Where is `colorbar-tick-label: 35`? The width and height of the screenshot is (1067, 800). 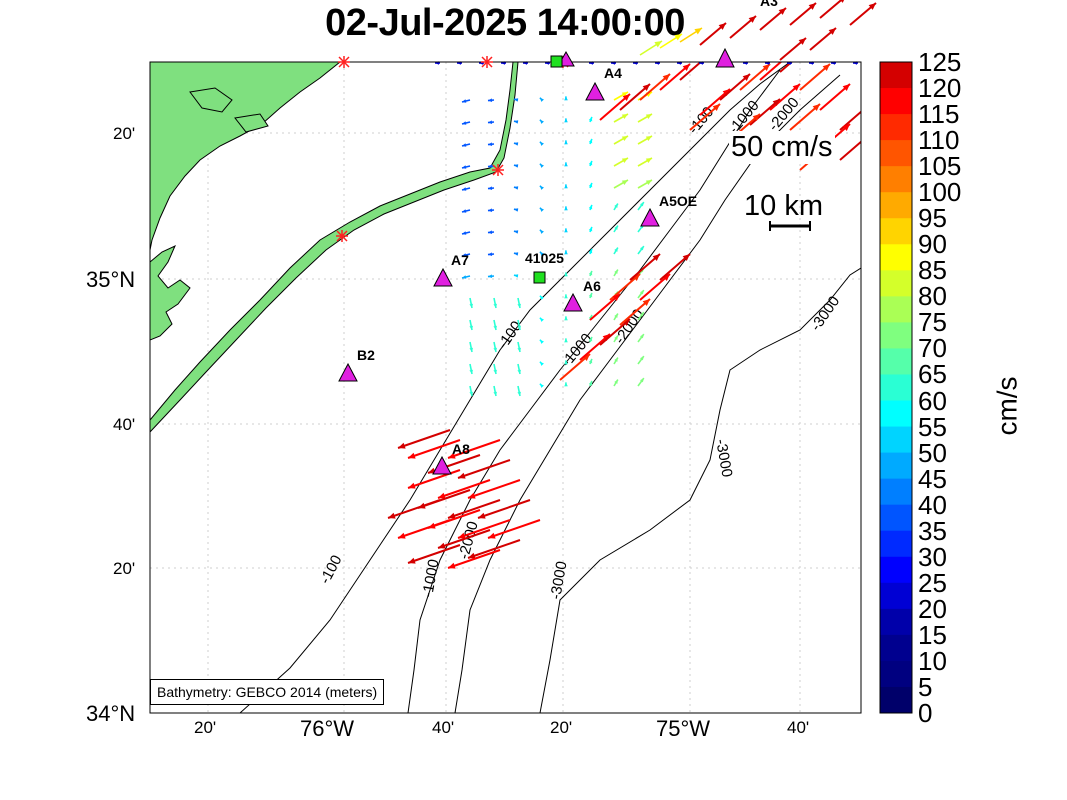 colorbar-tick-label: 35 is located at coordinates (932, 530).